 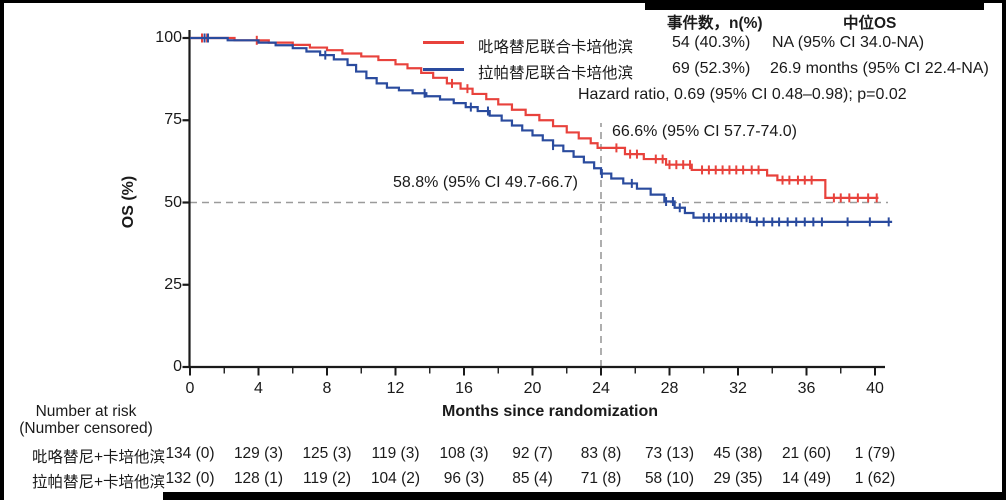 I want to click on x-tick-label: 20, so click(x=532, y=388).